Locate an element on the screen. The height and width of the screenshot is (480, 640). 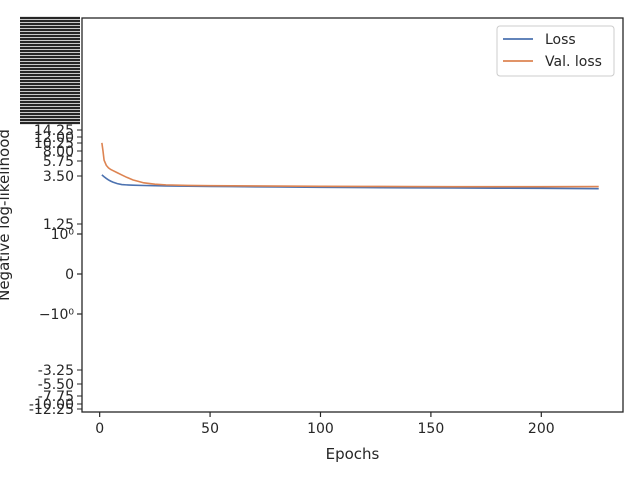
x-tick-label: 200 is located at coordinates (541, 429).